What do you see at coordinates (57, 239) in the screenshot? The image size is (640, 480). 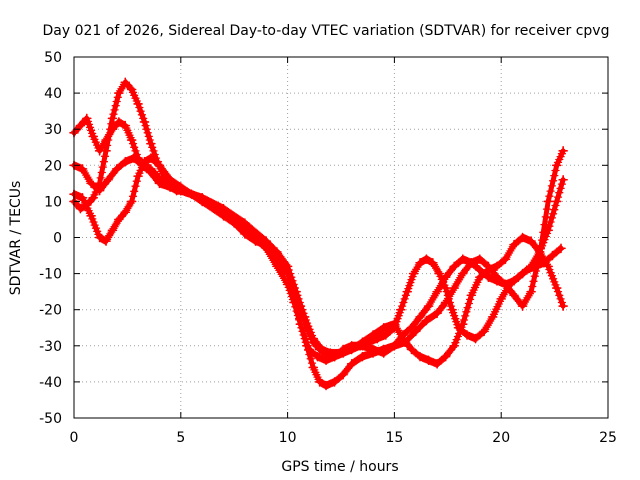 I see `y-tick-label: 0` at bounding box center [57, 239].